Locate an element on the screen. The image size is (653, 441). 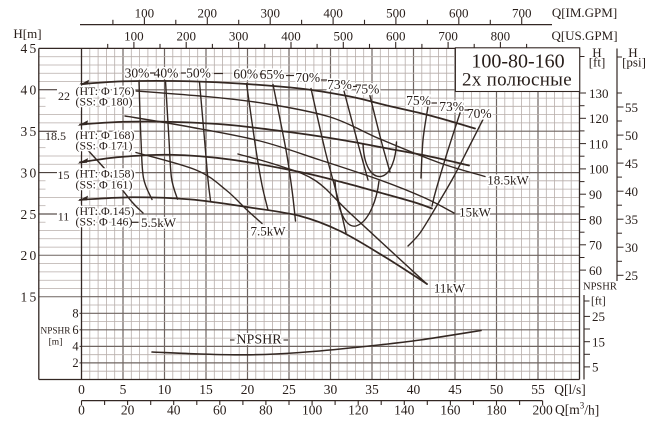
svg-text: 2 is located at coordinates (75, 363).